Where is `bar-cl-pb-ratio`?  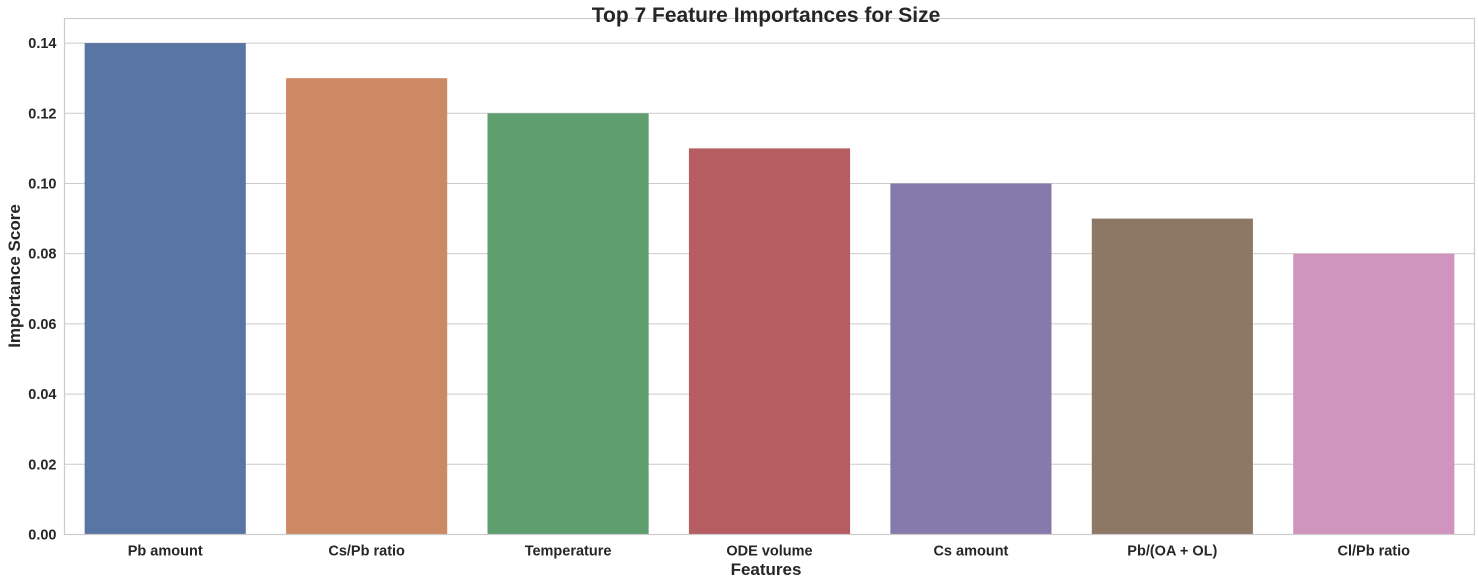 bar-cl-pb-ratio is located at coordinates (1374, 394).